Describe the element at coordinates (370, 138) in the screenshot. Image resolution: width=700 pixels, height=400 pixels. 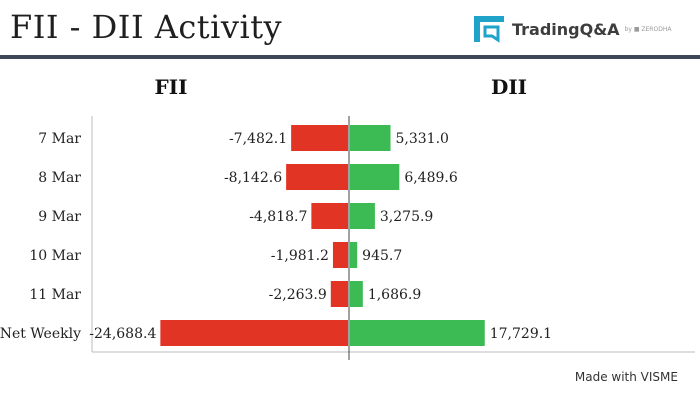
I see `dii-bar-7-mar` at that location.